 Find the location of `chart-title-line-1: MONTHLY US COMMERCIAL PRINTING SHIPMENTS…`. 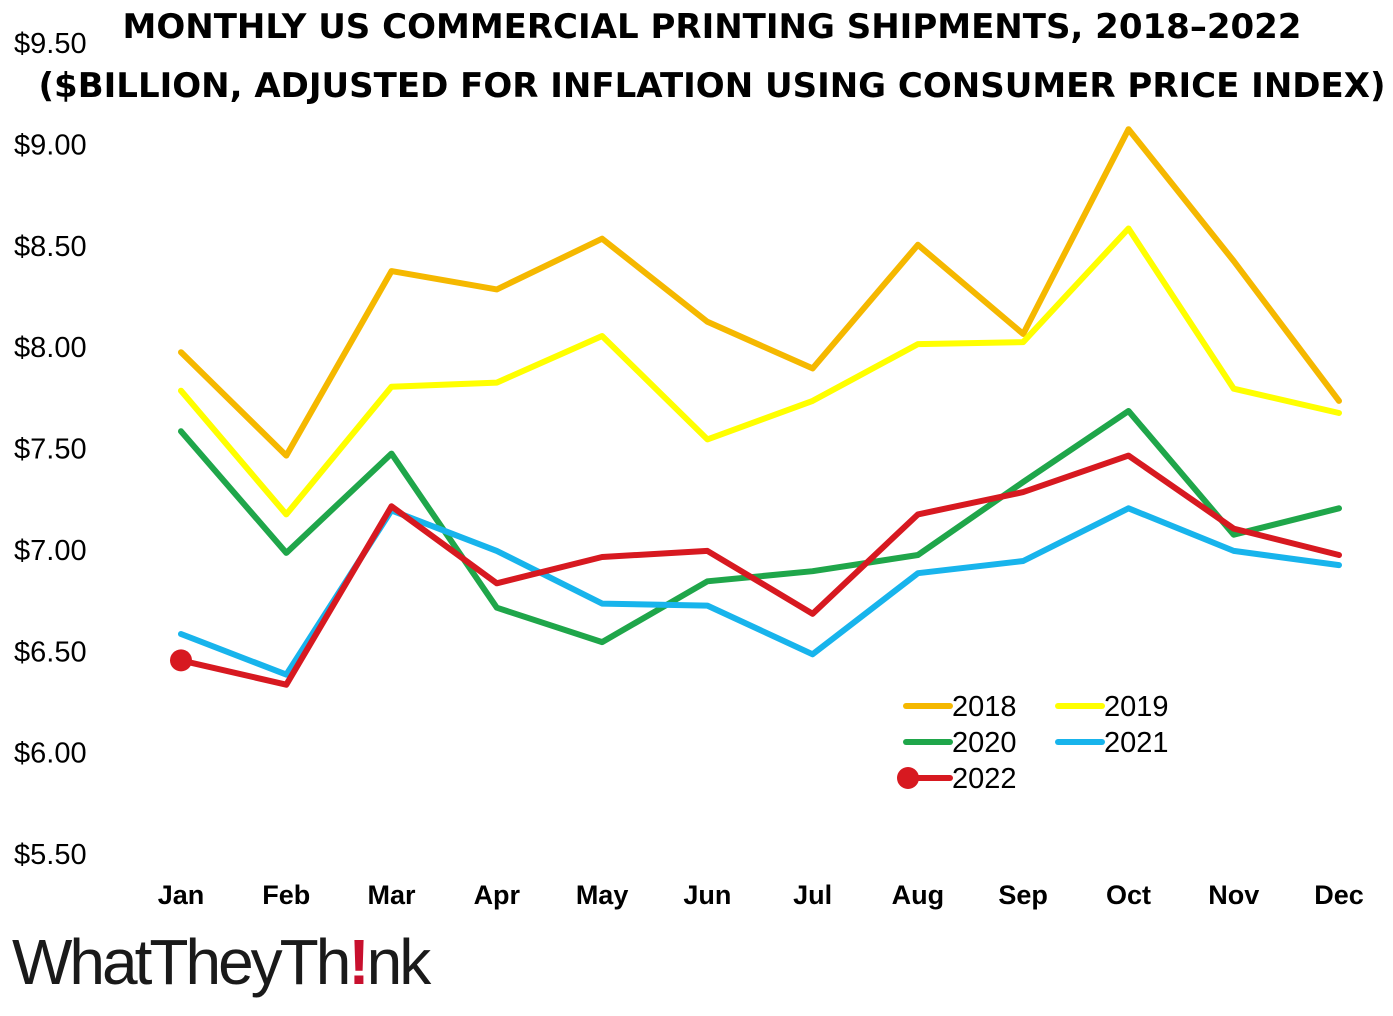

chart-title-line-1: MONTHLY US COMMERCIAL PRINTING SHIPMENTS… is located at coordinates (712, 27).